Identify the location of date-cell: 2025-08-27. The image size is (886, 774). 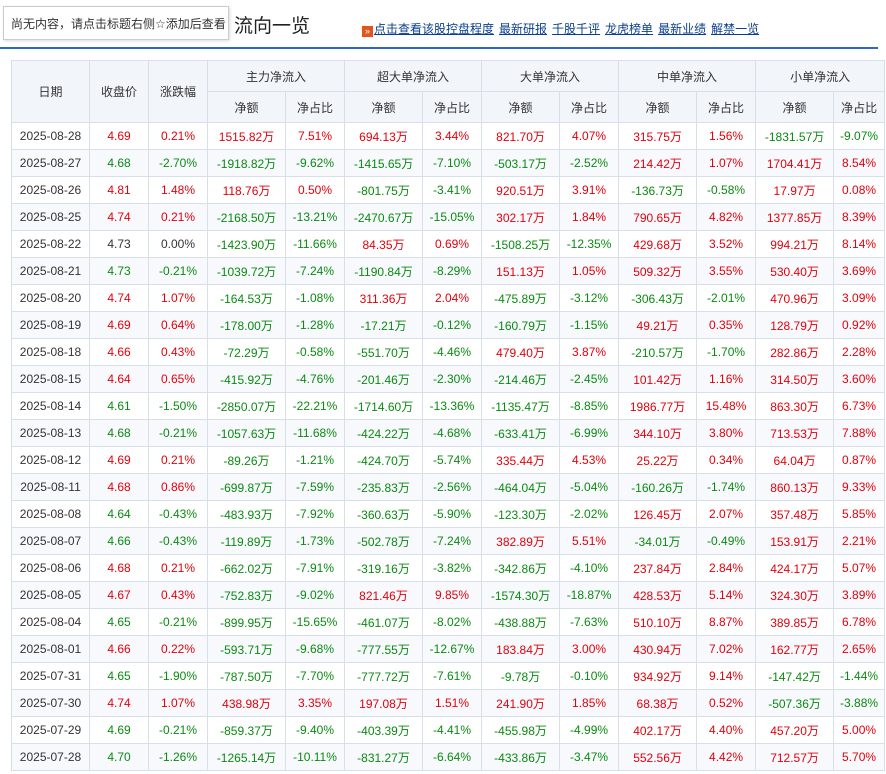
(50, 163).